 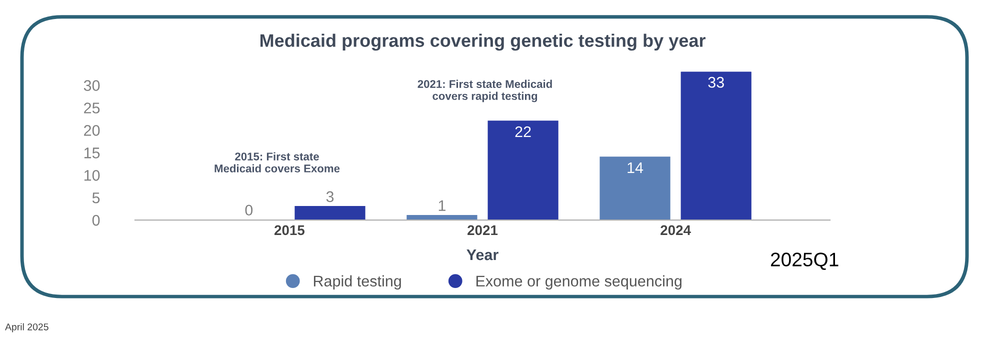 What do you see at coordinates (330, 196) in the screenshot?
I see `data-label: 3` at bounding box center [330, 196].